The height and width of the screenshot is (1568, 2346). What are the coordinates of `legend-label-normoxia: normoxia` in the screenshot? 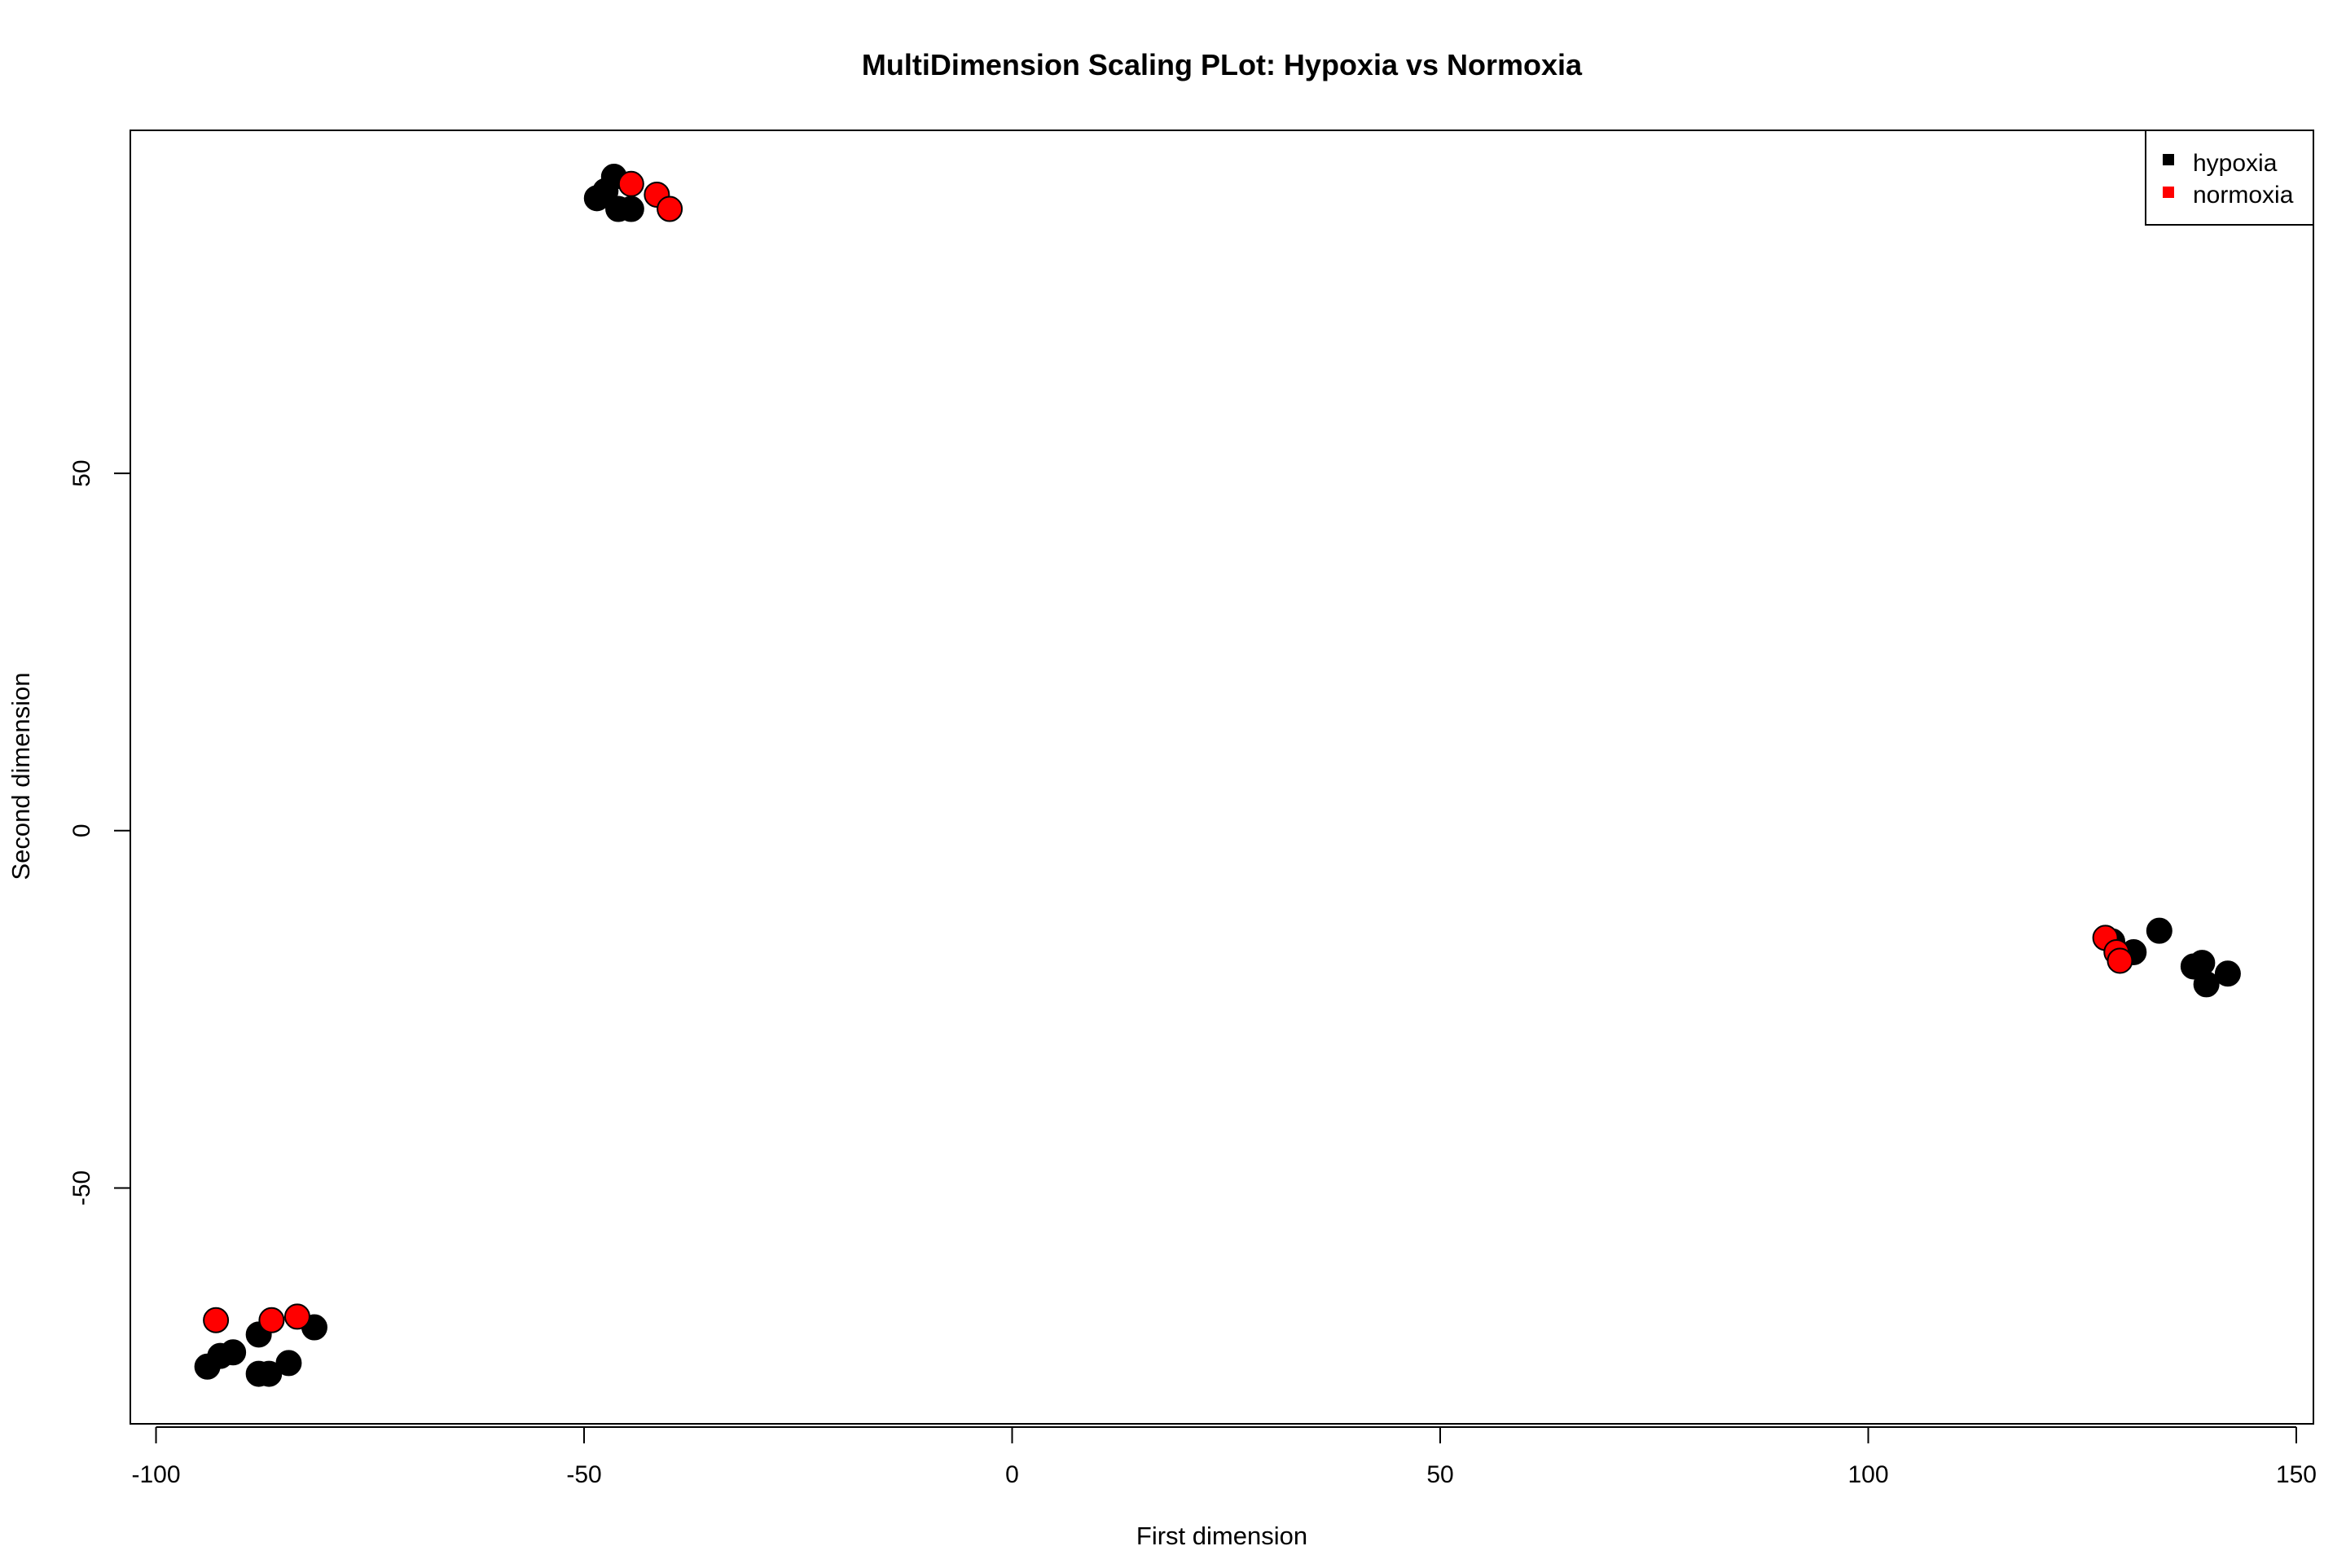 It's located at (2243, 195).